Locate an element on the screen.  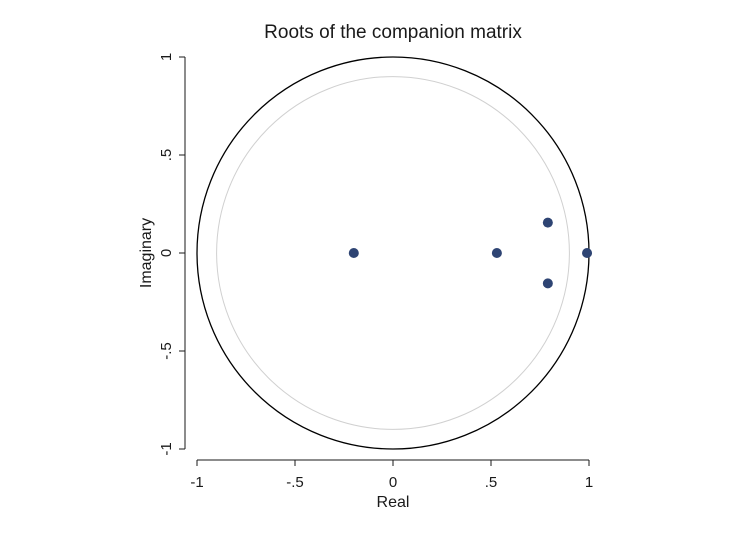
x-tick-label: -.5 is located at coordinates (295, 482).